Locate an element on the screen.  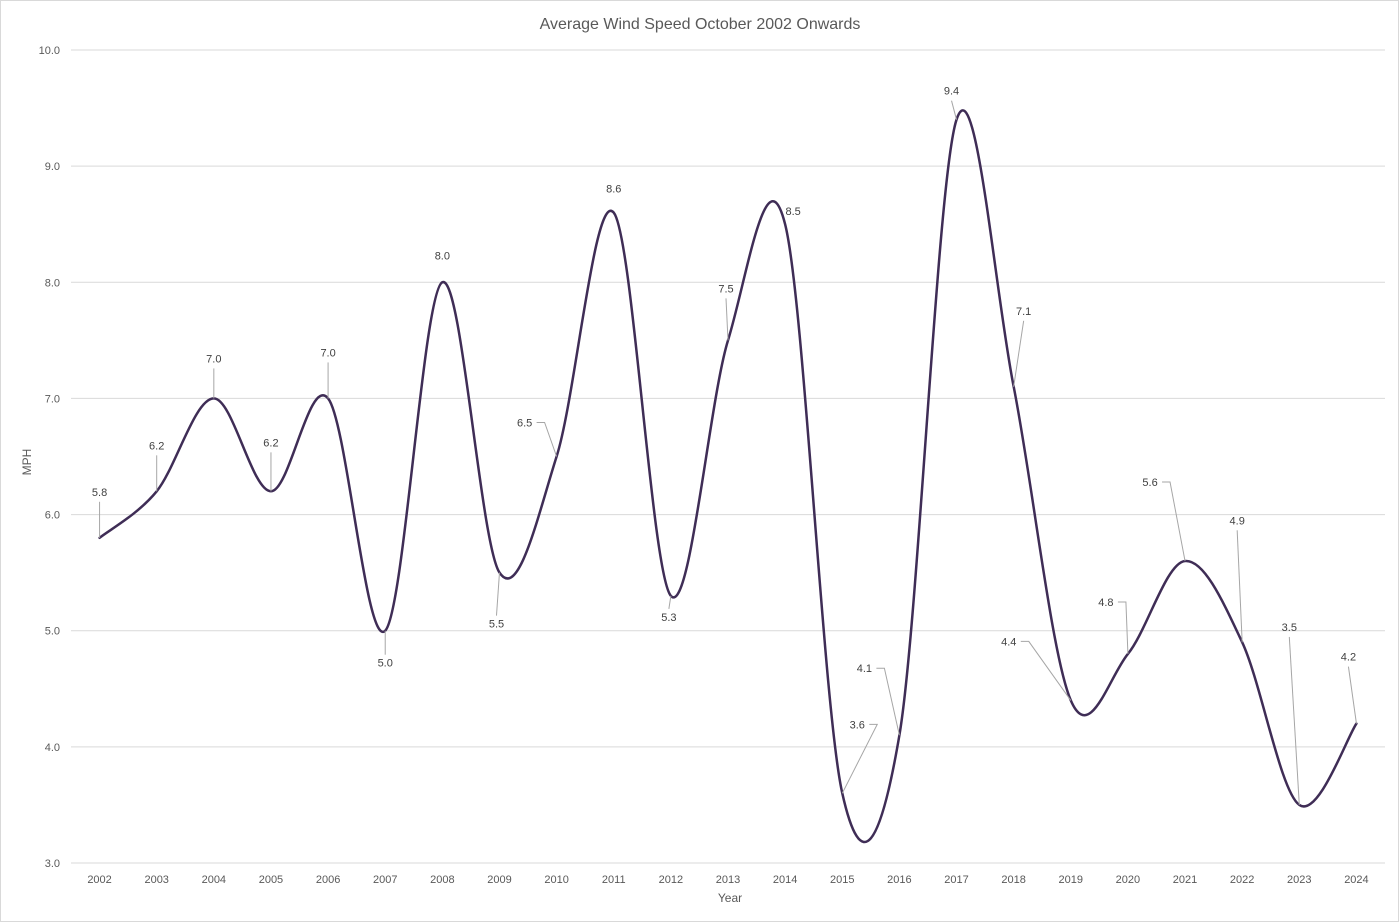
x-tick-label: 2021 is located at coordinates (1185, 880).